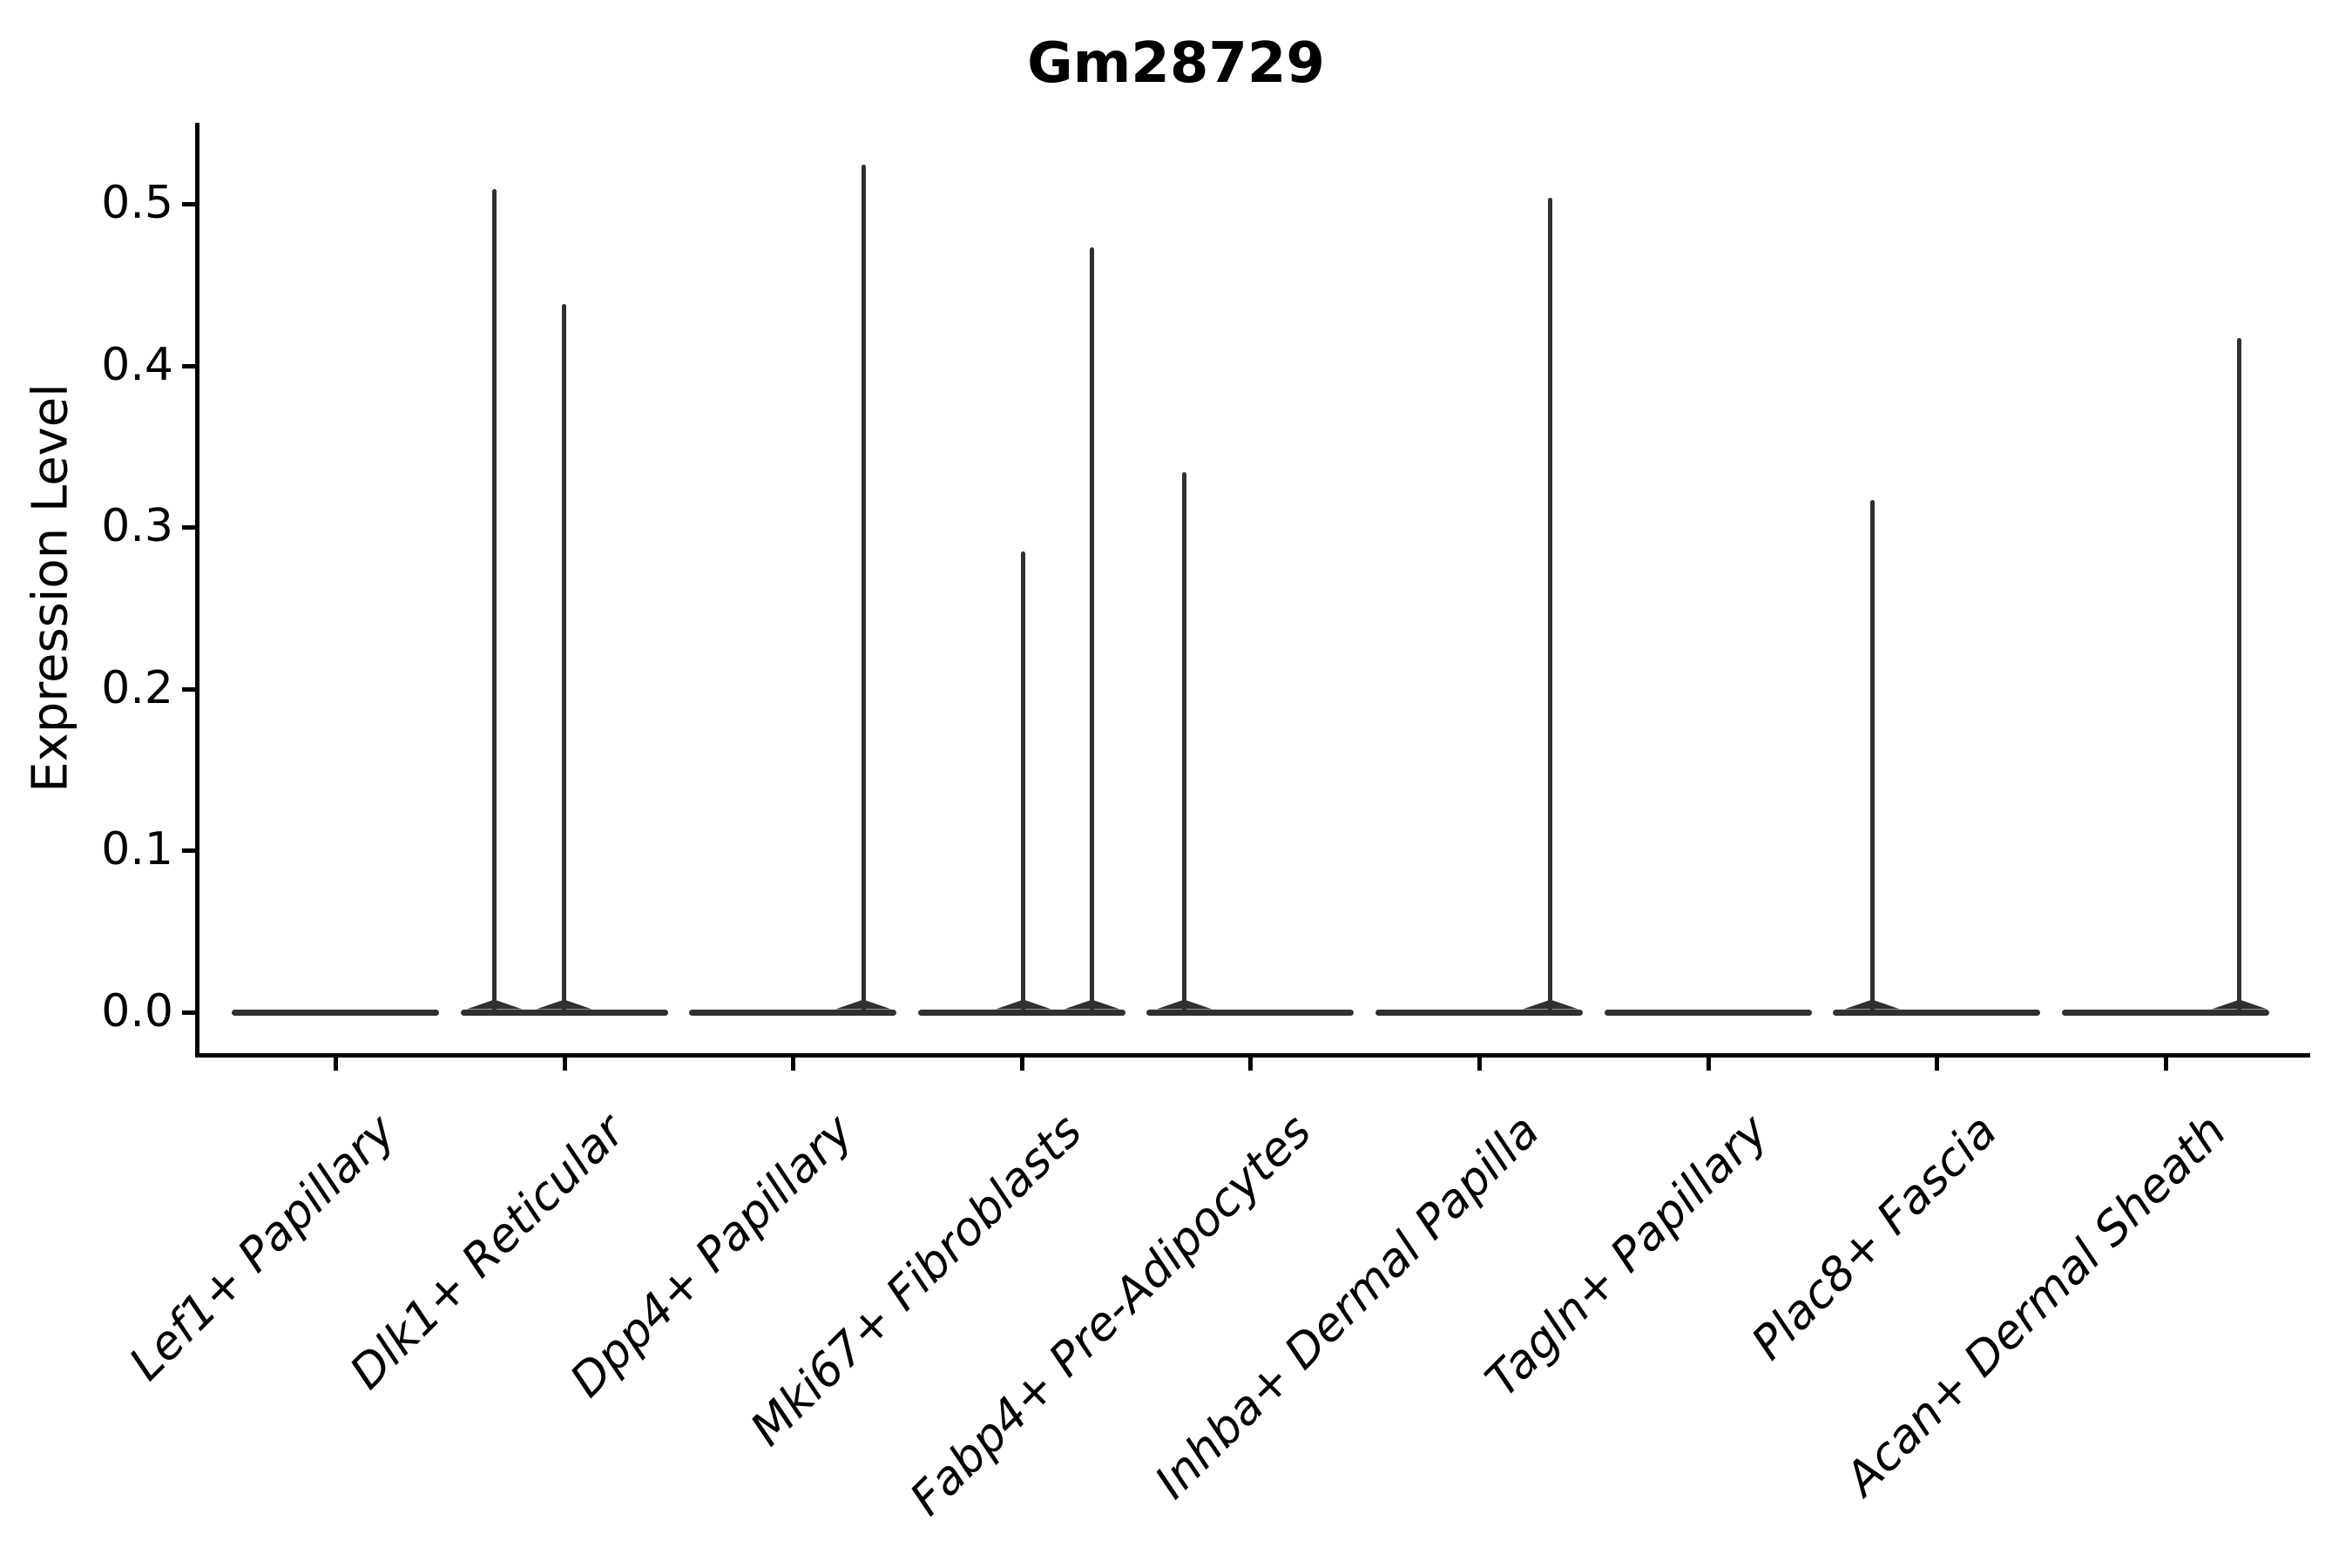  What do you see at coordinates (1110, 1315) in the screenshot?
I see `x-tick-label-5: Fabp4+ Pre-Adipocytes` at bounding box center [1110, 1315].